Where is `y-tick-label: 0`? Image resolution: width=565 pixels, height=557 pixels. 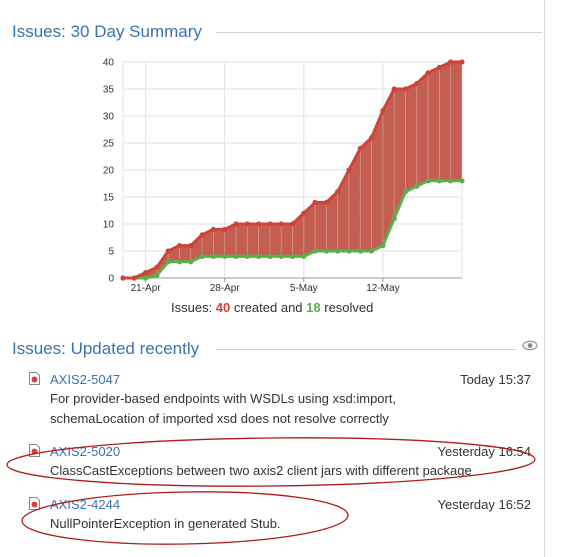 y-tick-label: 0 is located at coordinates (111, 279).